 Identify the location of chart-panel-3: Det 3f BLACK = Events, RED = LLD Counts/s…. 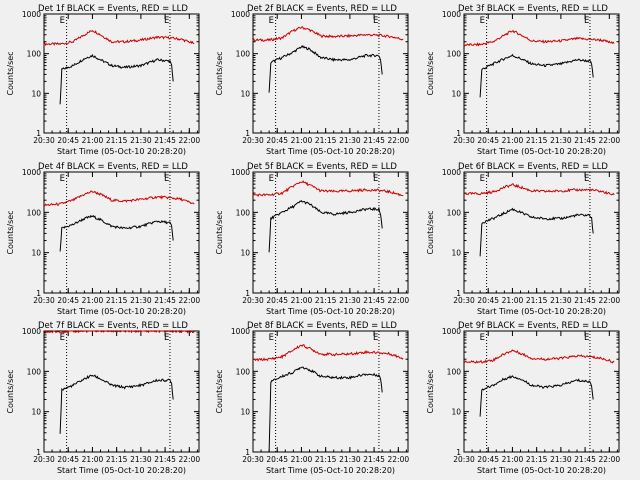
(523, 80).